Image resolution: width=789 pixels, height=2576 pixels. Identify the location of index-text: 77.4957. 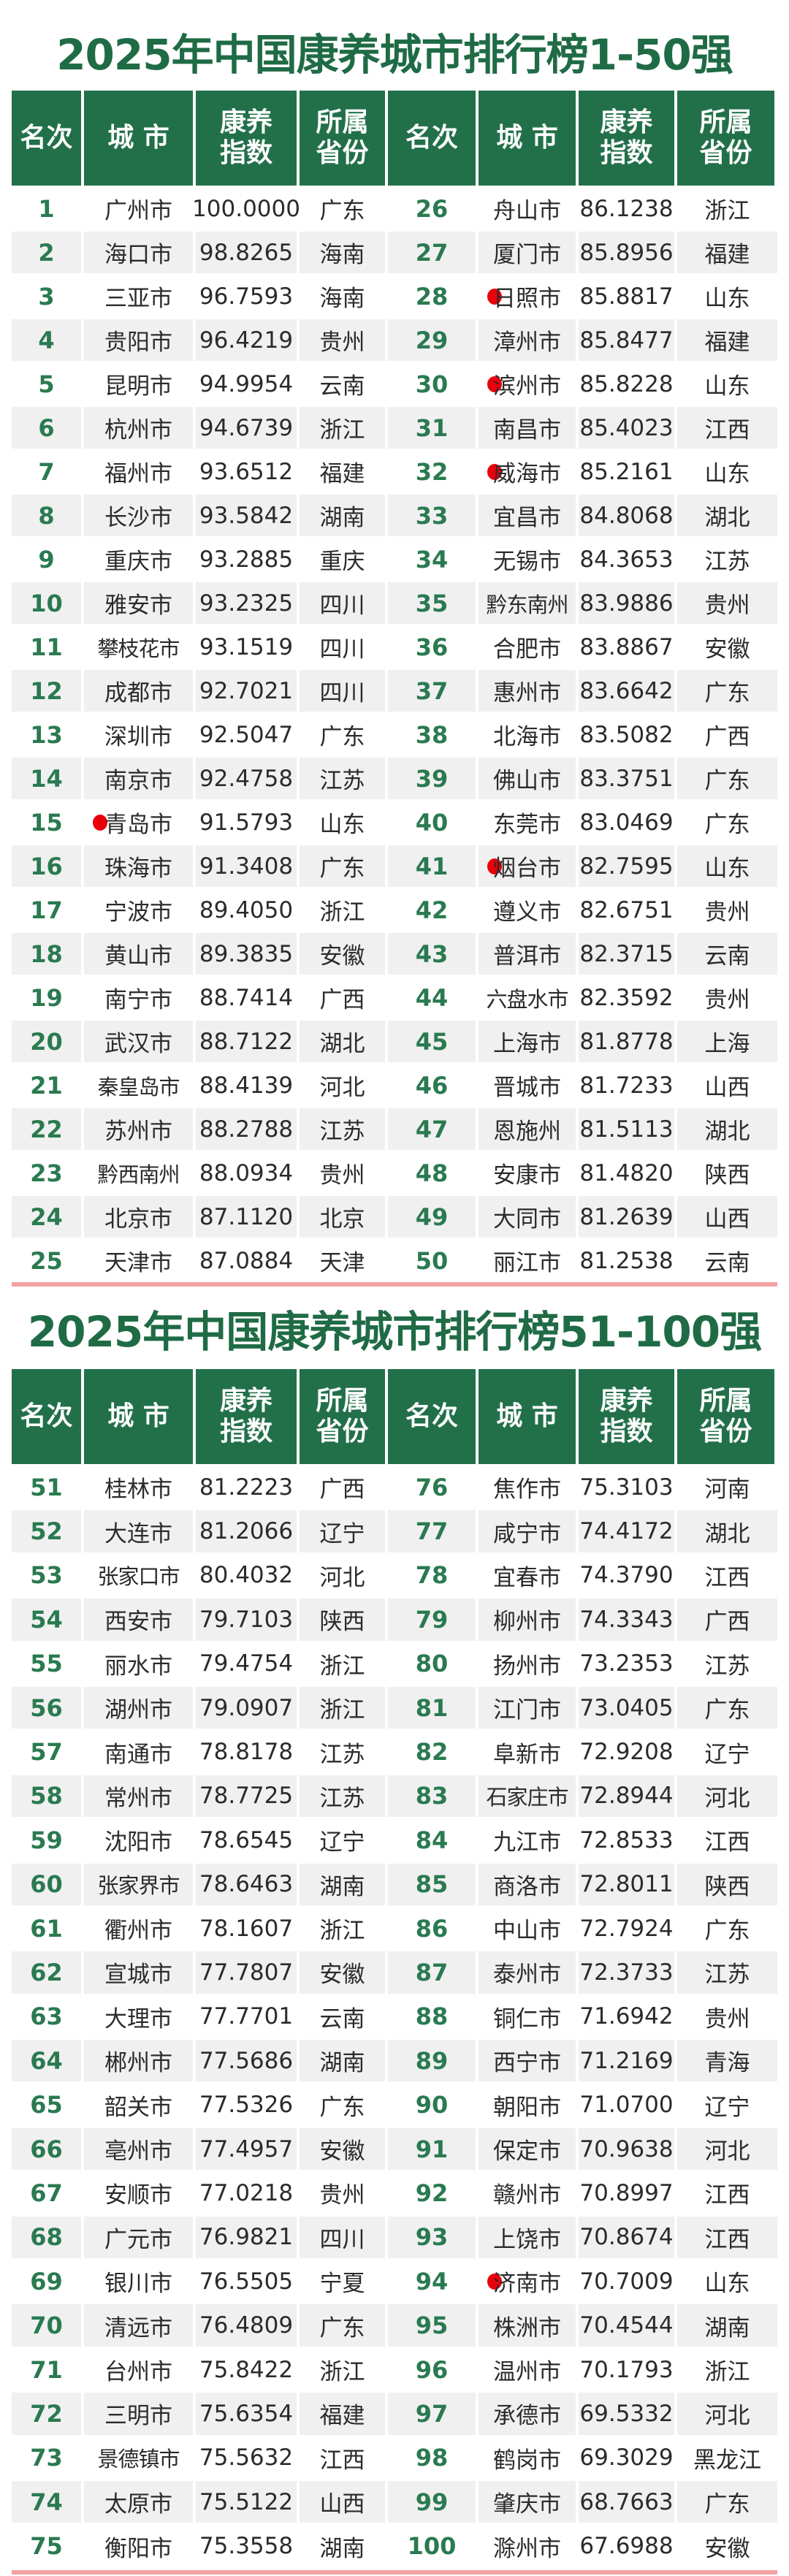
(246, 2148).